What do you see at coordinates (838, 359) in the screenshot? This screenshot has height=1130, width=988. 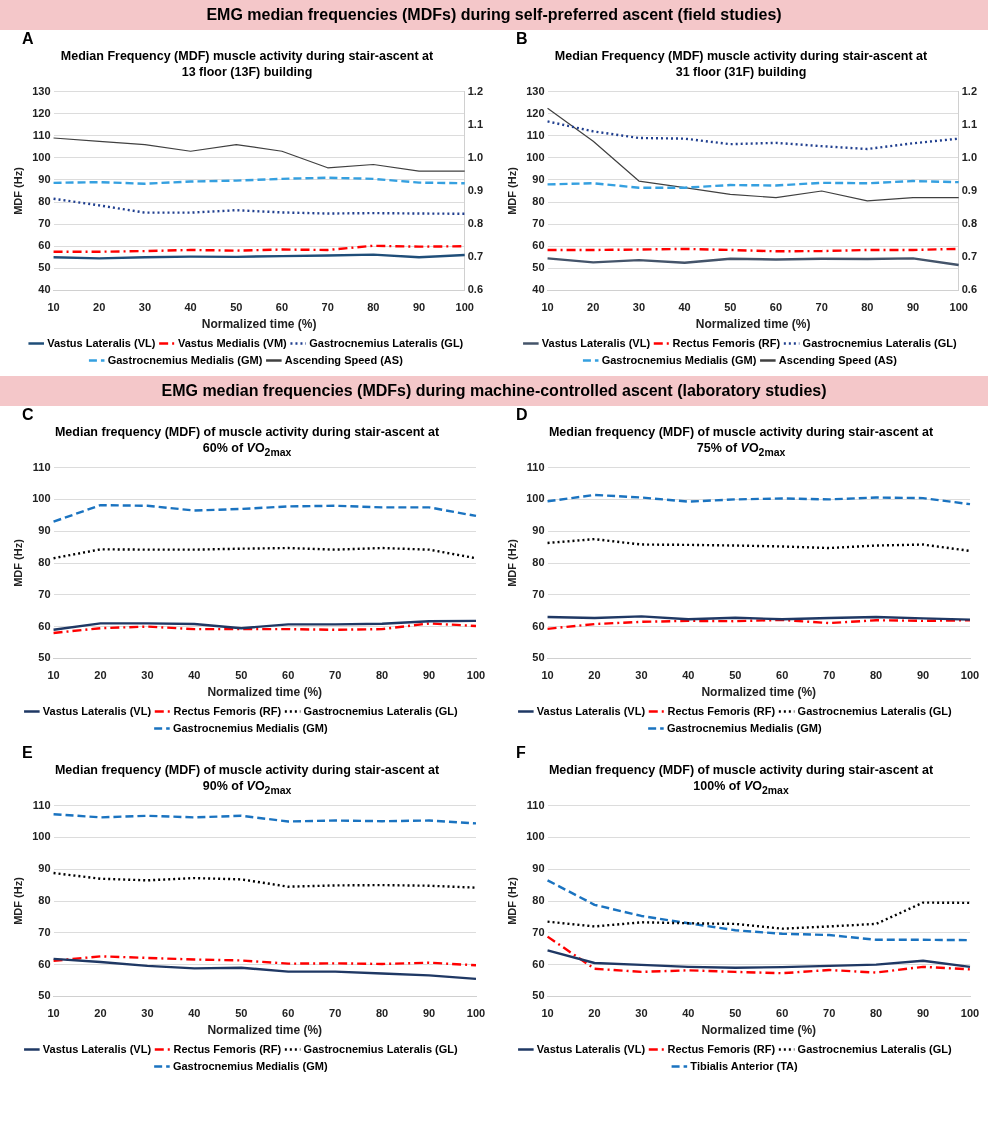 I see `legend-label: Ascending Speed (AS)` at bounding box center [838, 359].